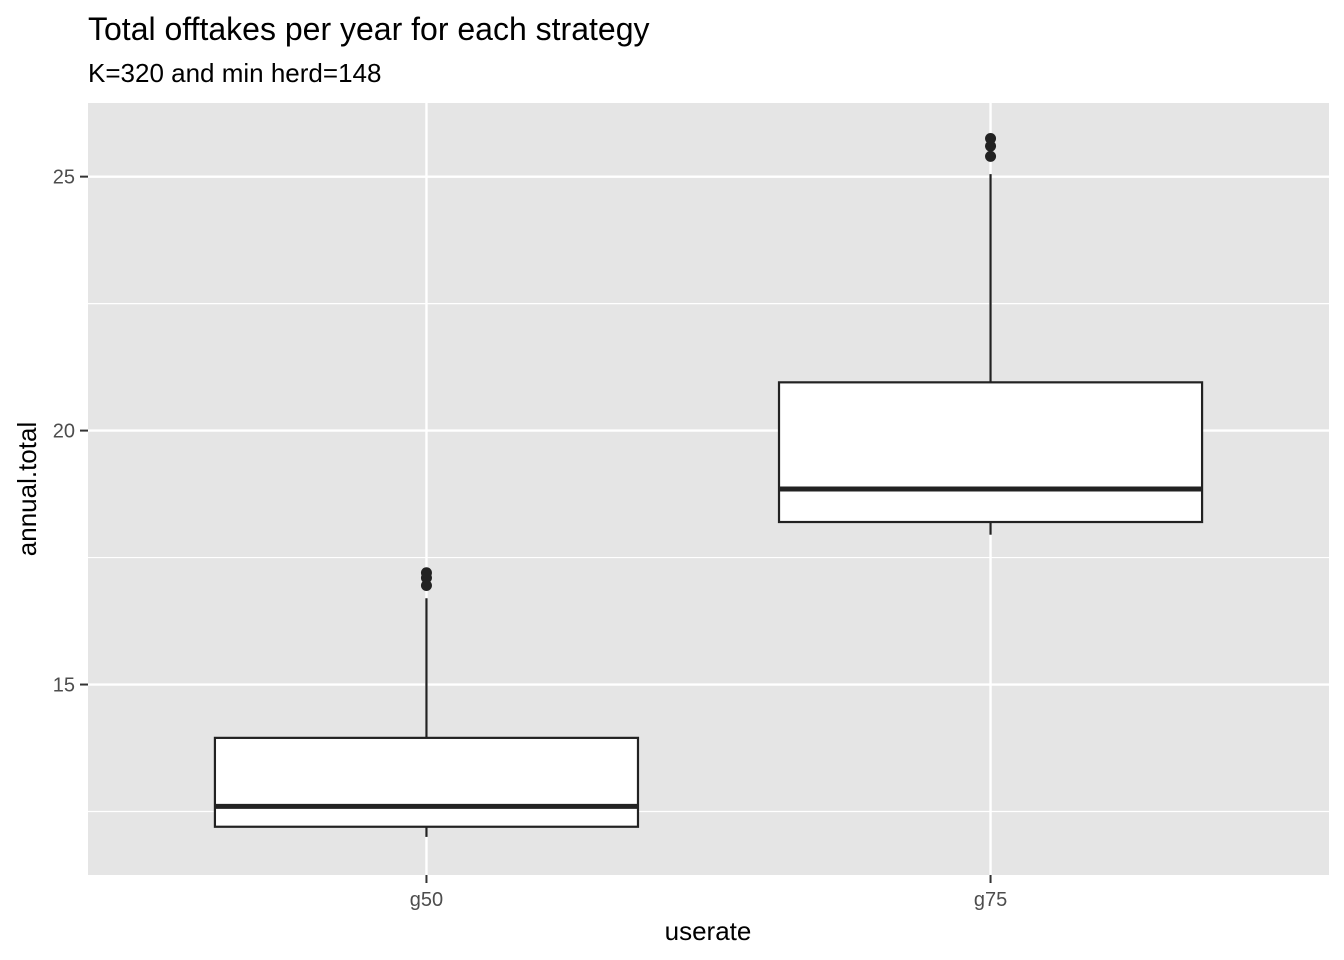 This screenshot has width=1344, height=960. What do you see at coordinates (234, 73) in the screenshot?
I see `chart-subtitle: K=320 and min herd=148` at bounding box center [234, 73].